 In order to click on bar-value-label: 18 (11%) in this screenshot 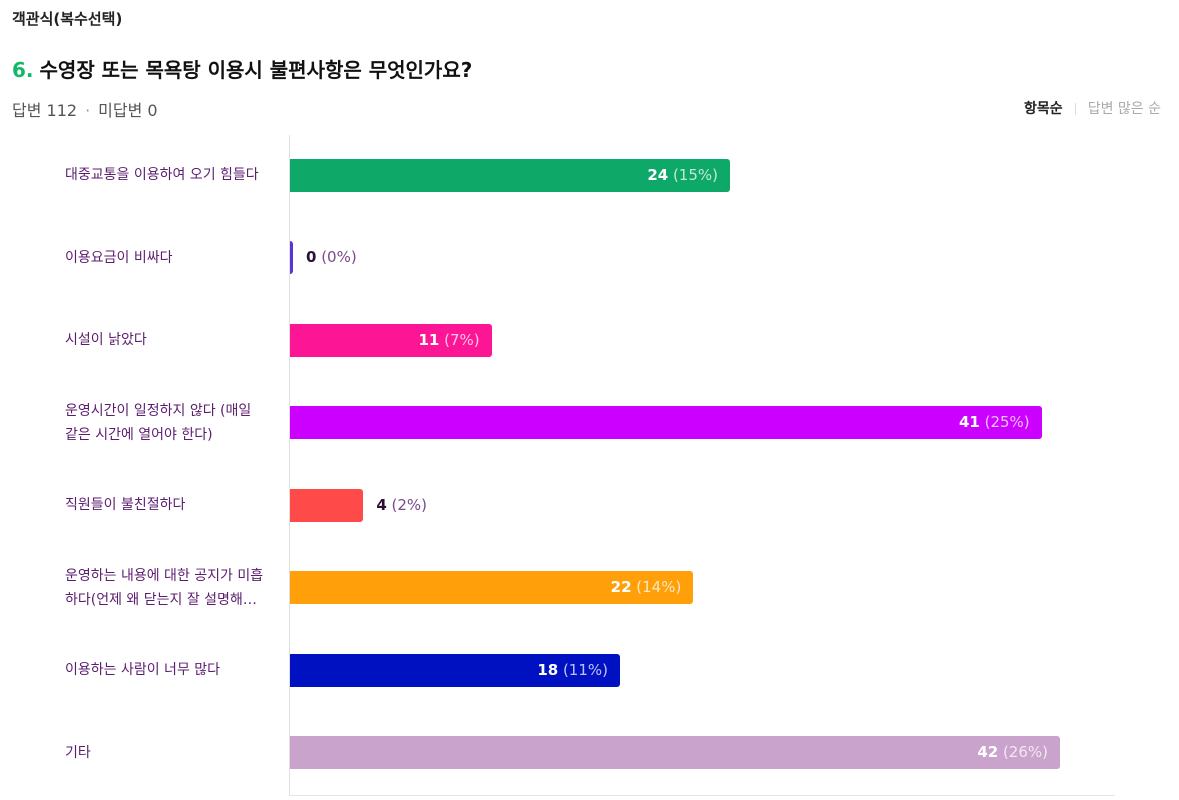, I will do `click(449, 670)`.